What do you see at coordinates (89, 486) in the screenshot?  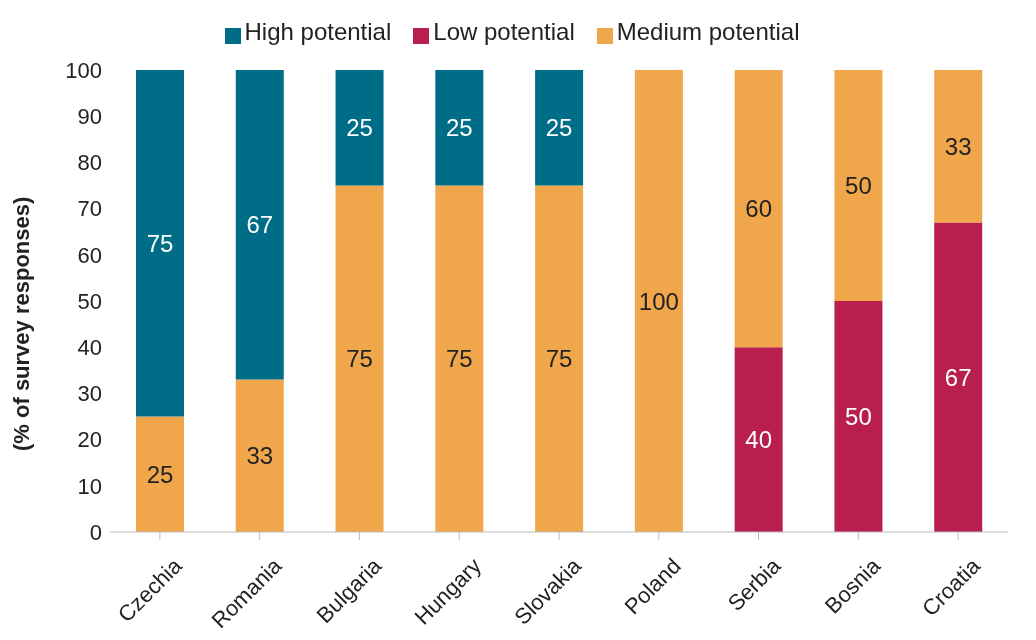 I see `y-tick-label: 10` at bounding box center [89, 486].